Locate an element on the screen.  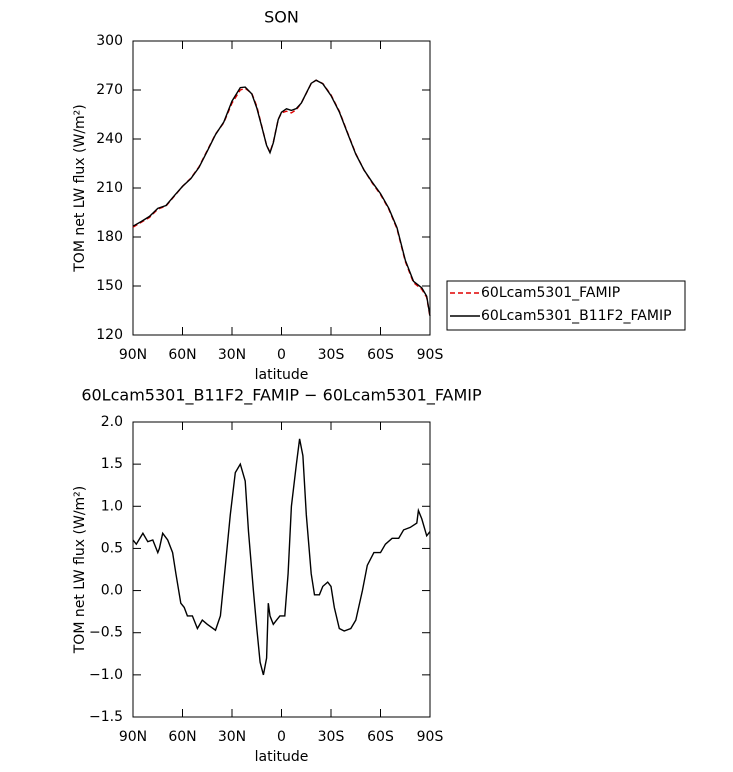
y-tick-label: 240 is located at coordinates (109, 139).